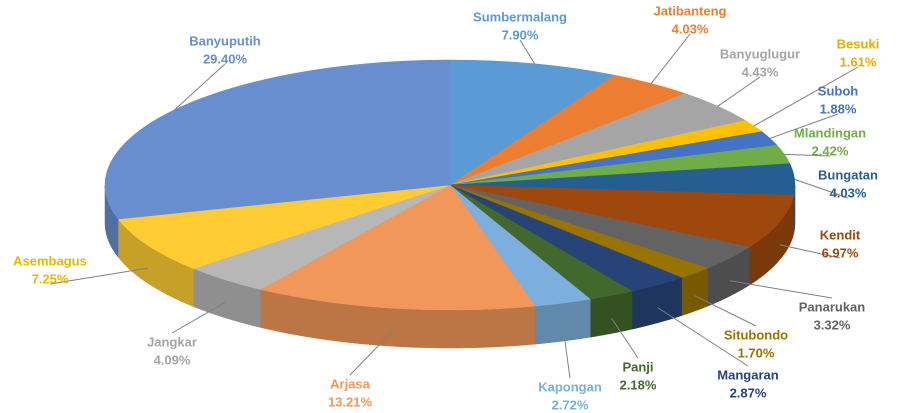 This screenshot has height=413, width=900. What do you see at coordinates (562, 321) in the screenshot?
I see `slice-side` at bounding box center [562, 321].